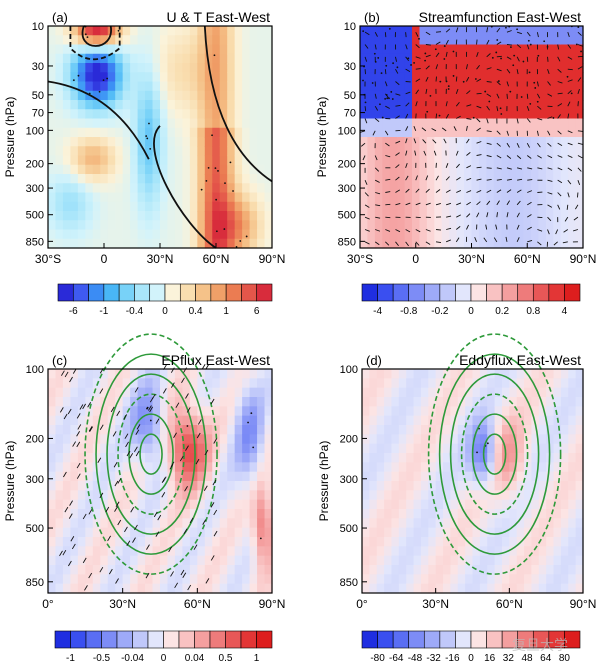  What do you see at coordinates (216, 259) in the screenshot?
I see `x-tick-label: 60°N` at bounding box center [216, 259].